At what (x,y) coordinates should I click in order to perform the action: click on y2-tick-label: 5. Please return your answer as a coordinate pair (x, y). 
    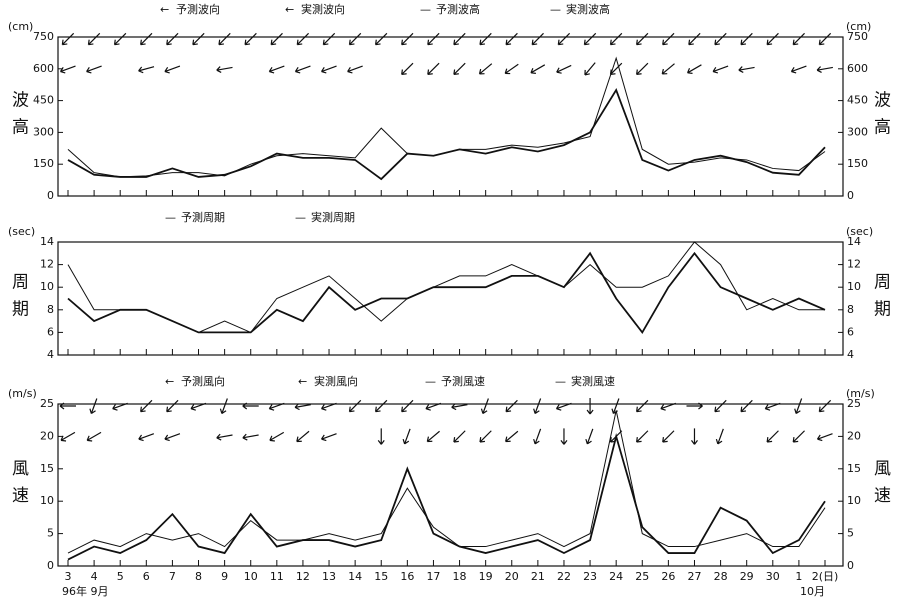
    Looking at the image, I should click on (850, 533).